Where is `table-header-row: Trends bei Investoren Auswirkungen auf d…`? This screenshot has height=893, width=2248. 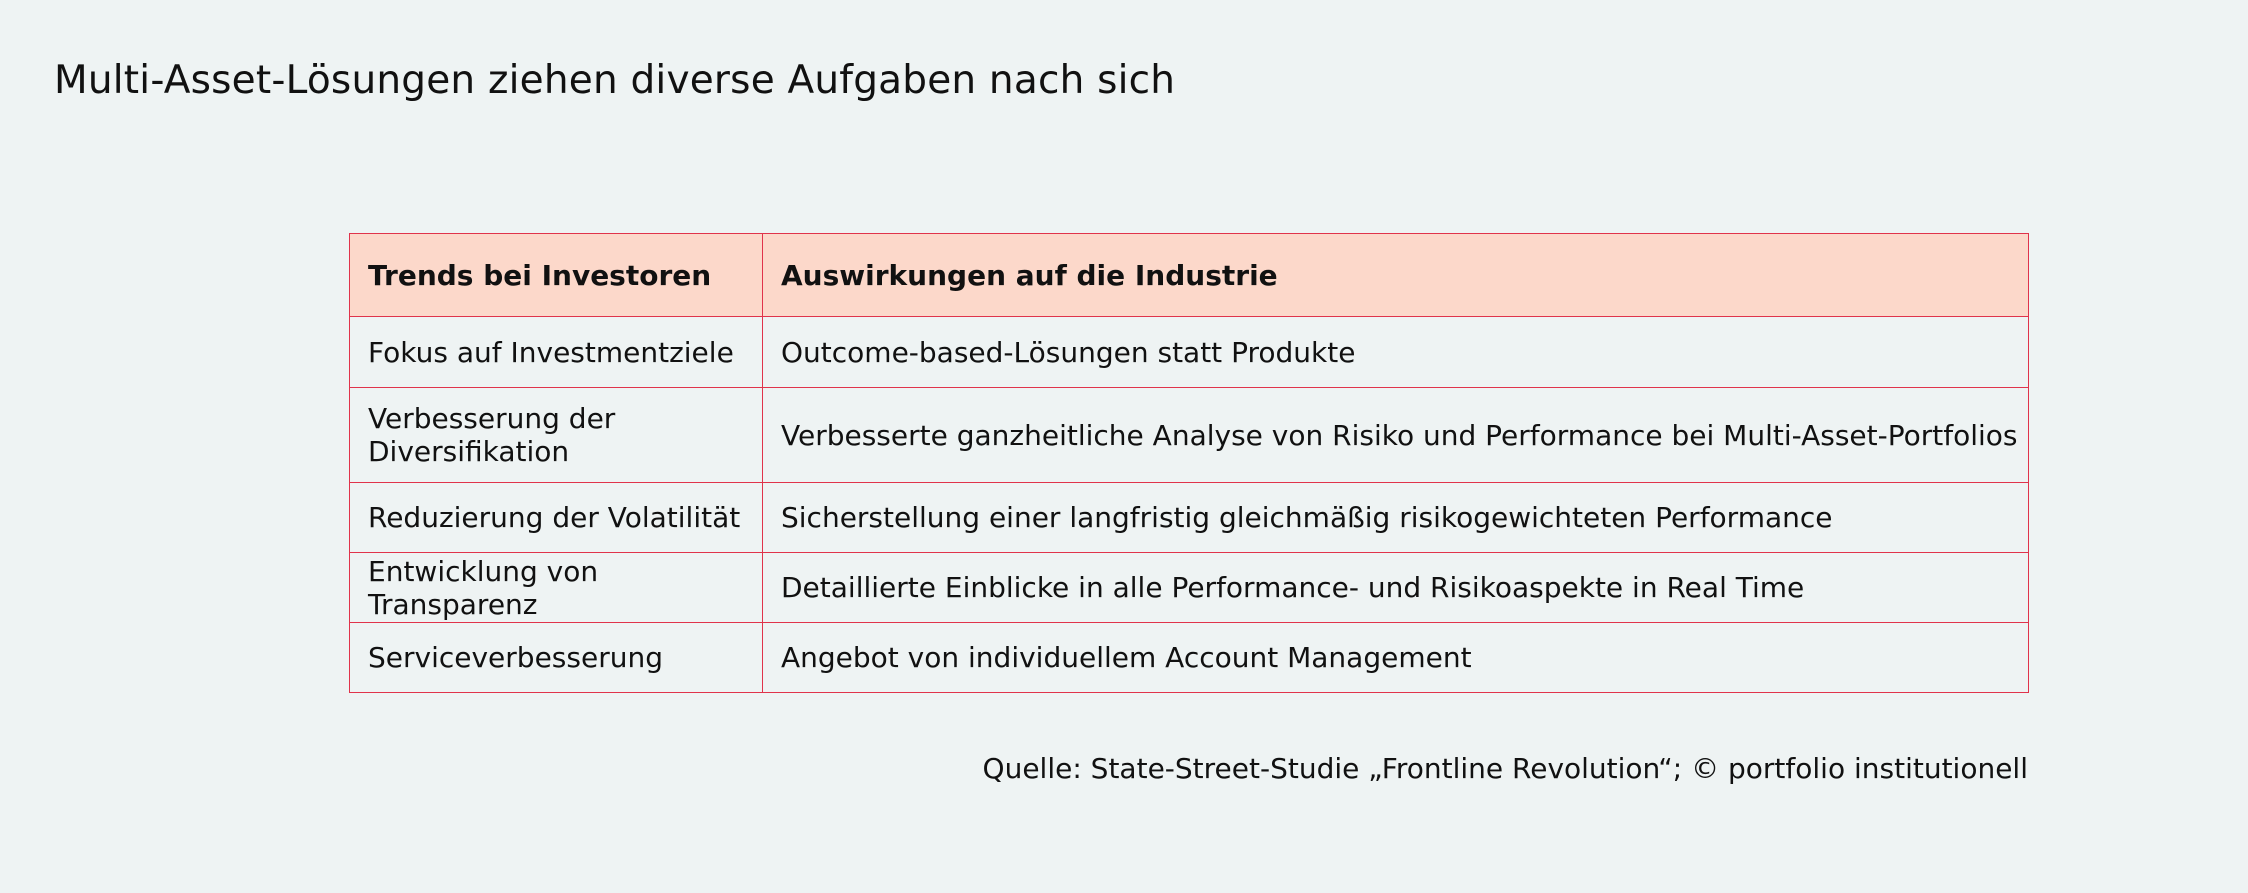 table-header-row: Trends bei Investoren Auswirkungen auf d… is located at coordinates (1189, 275).